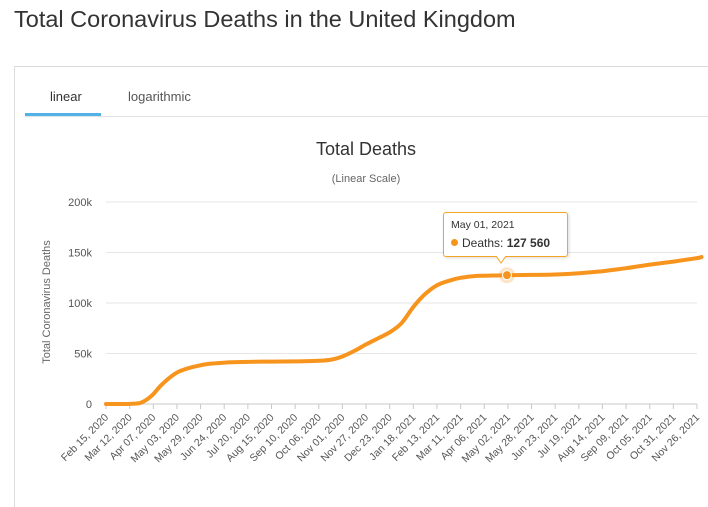 The width and height of the screenshot is (708, 507). I want to click on y-tick-label: 200k, so click(80, 203).